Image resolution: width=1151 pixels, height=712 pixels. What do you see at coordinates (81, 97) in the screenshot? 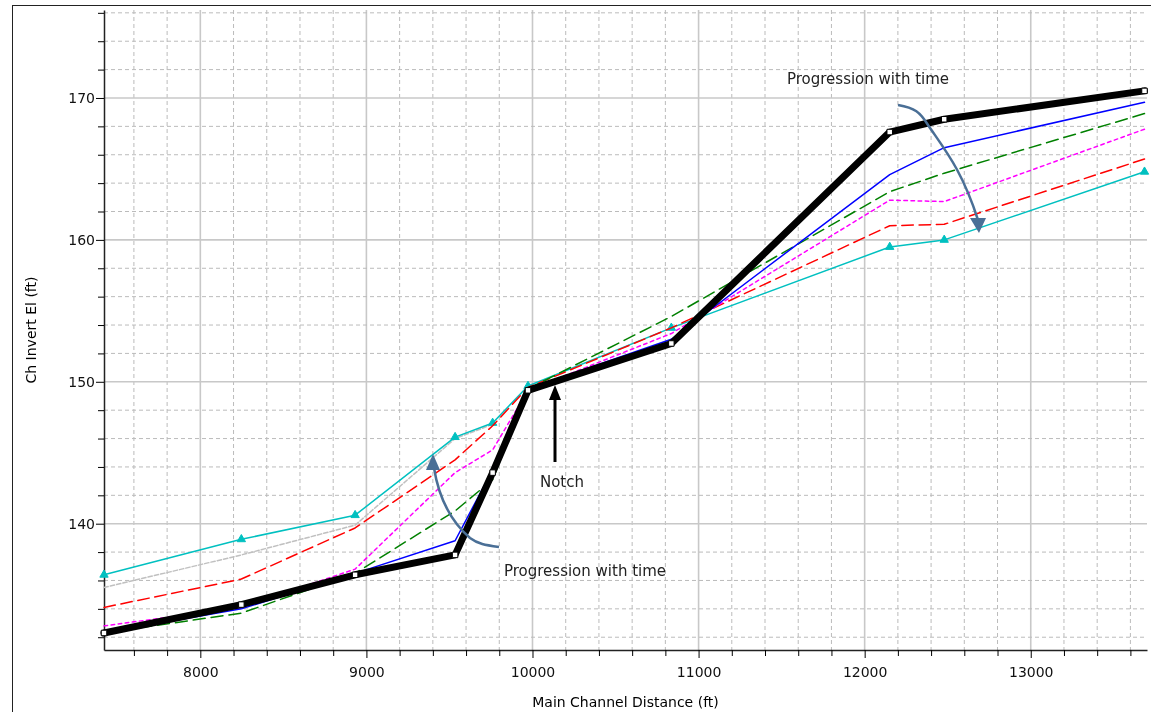
I see `y-tick-label: 170` at bounding box center [81, 97].